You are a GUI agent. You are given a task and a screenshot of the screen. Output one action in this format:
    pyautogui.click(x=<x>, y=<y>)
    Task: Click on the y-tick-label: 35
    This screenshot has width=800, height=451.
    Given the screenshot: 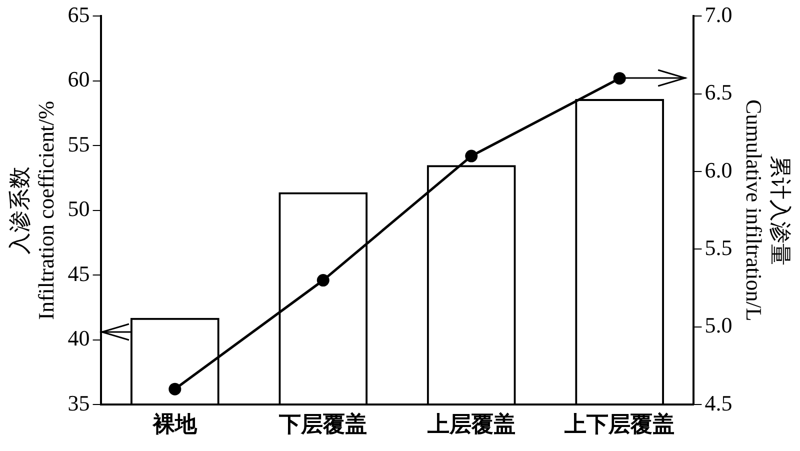 What is the action you would take?
    pyautogui.click(x=79, y=403)
    